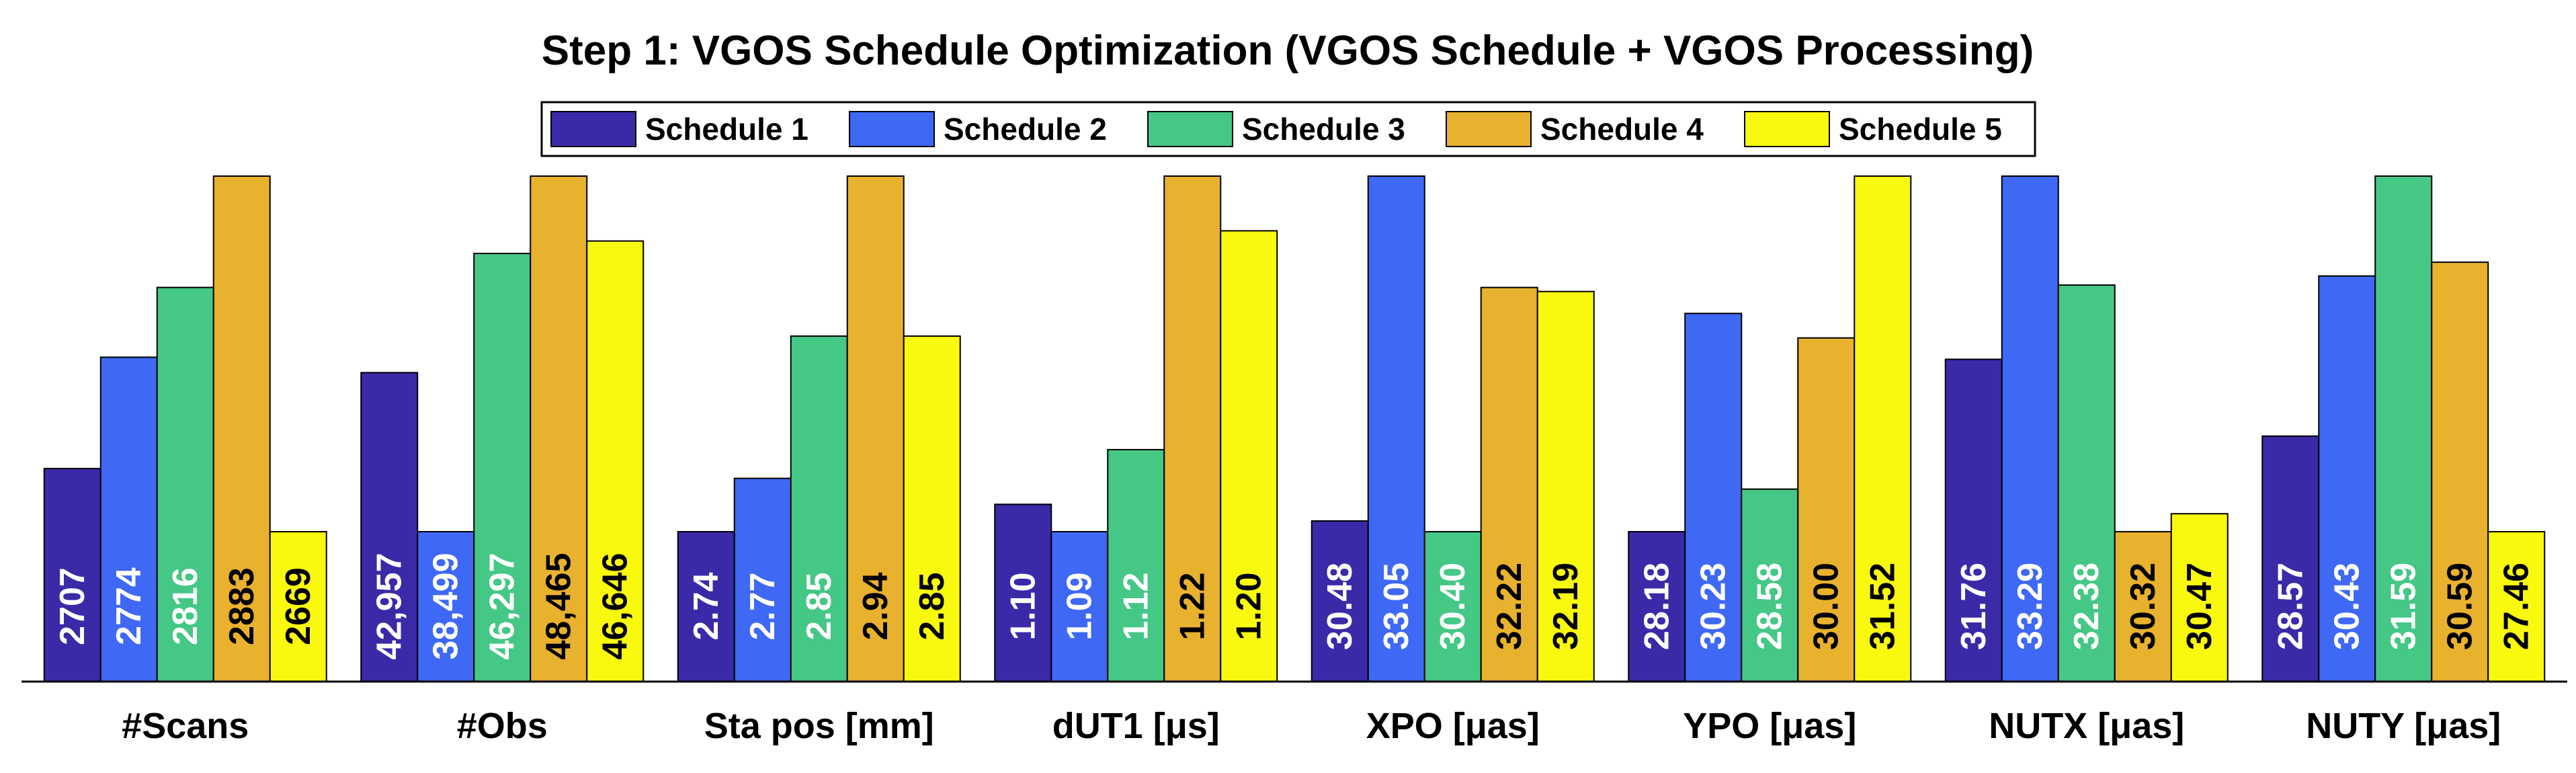  I want to click on x-tick-label: NUTY [μas], so click(2403, 726).